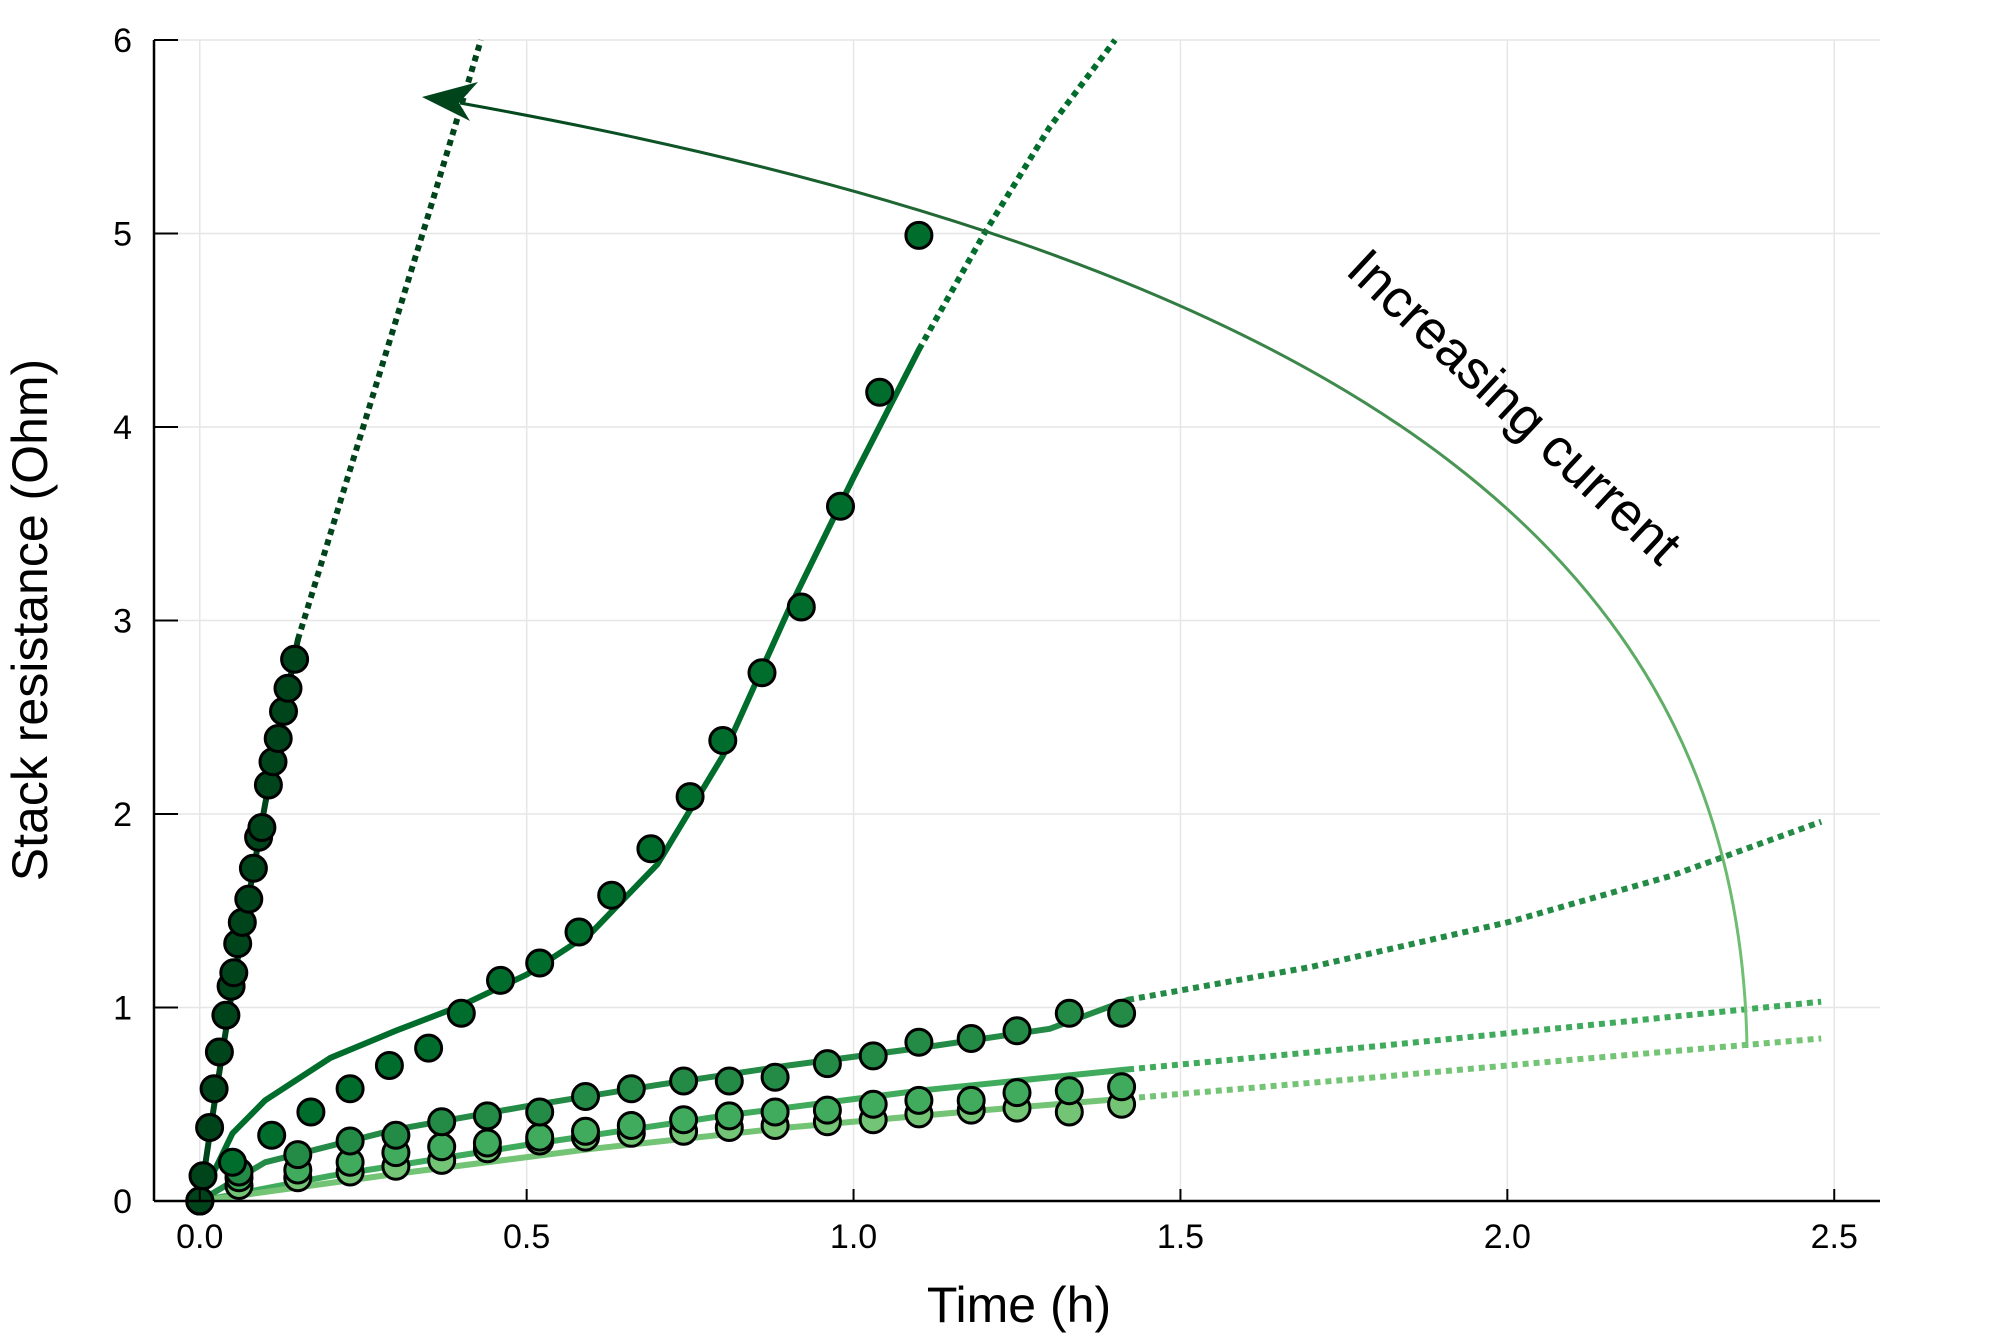 This screenshot has width=2000, height=1333. Describe the element at coordinates (526, 1237) in the screenshot. I see `x-tick-label: 0.5` at that location.